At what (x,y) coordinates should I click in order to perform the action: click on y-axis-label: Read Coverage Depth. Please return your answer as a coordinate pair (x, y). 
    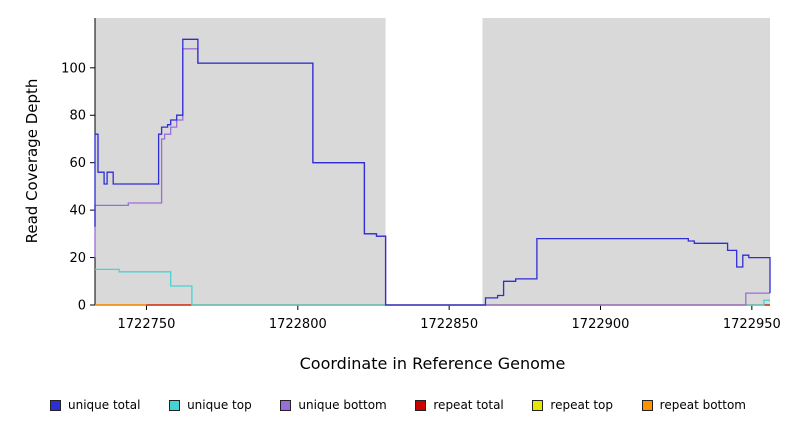
    Looking at the image, I should click on (32, 161).